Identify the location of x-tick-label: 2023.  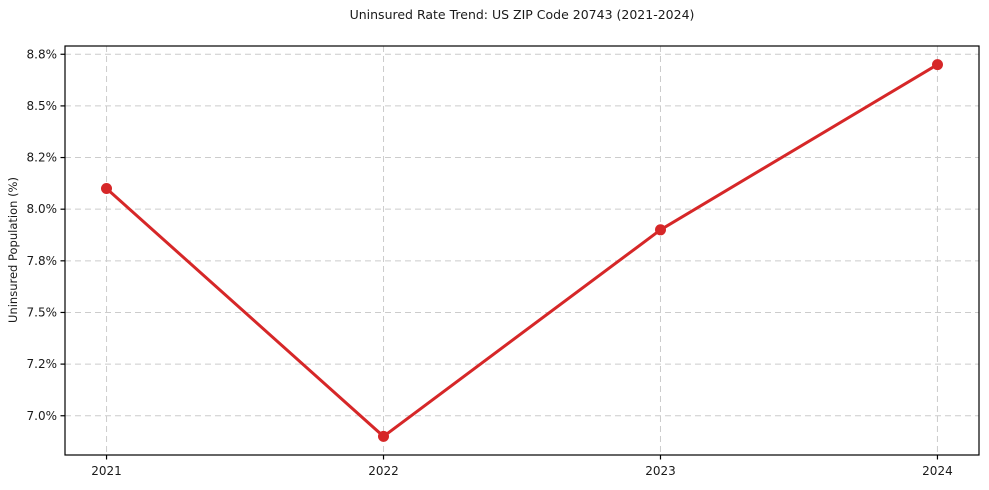
(660, 471).